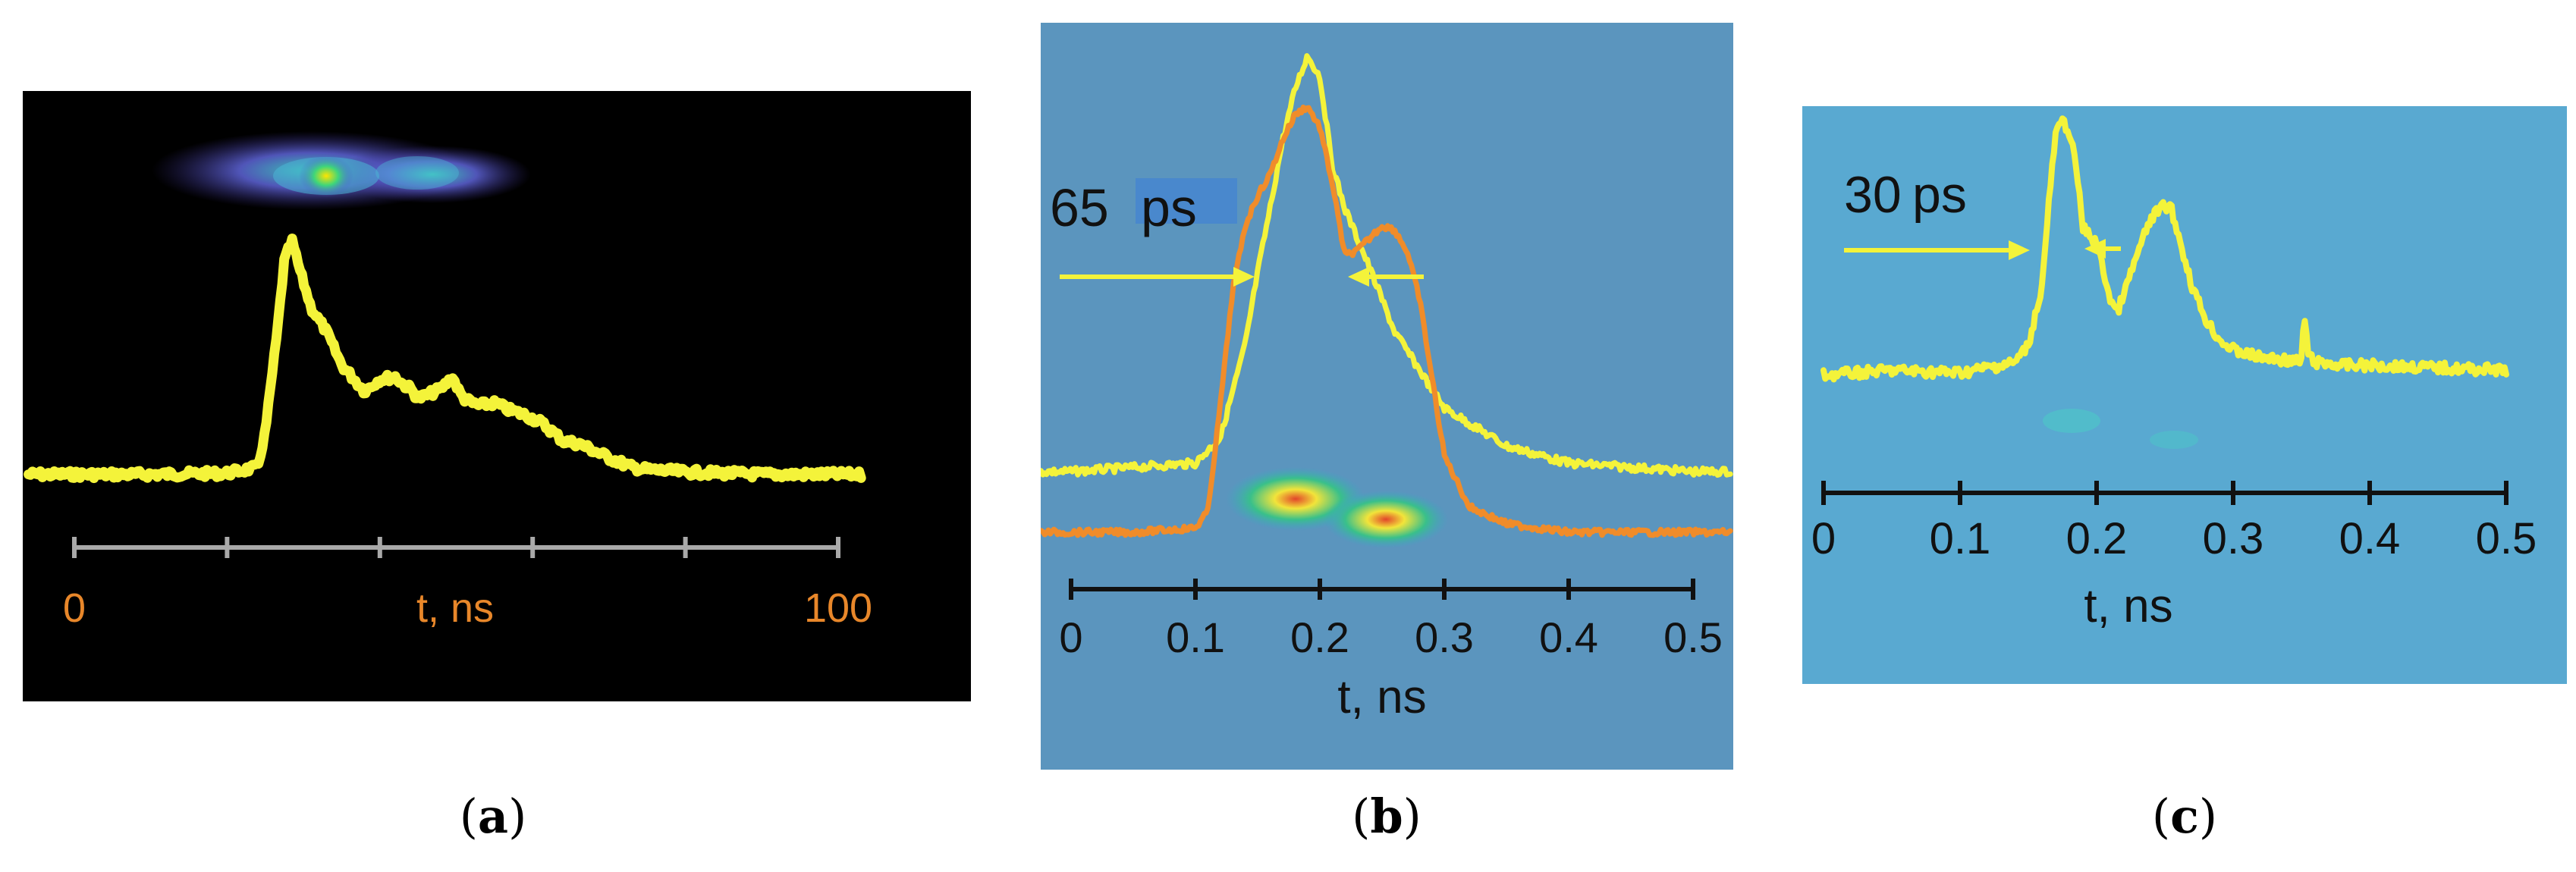 The image size is (2576, 872). What do you see at coordinates (2128, 606) in the screenshot?
I see `x-axis-label-c: t, ns` at bounding box center [2128, 606].